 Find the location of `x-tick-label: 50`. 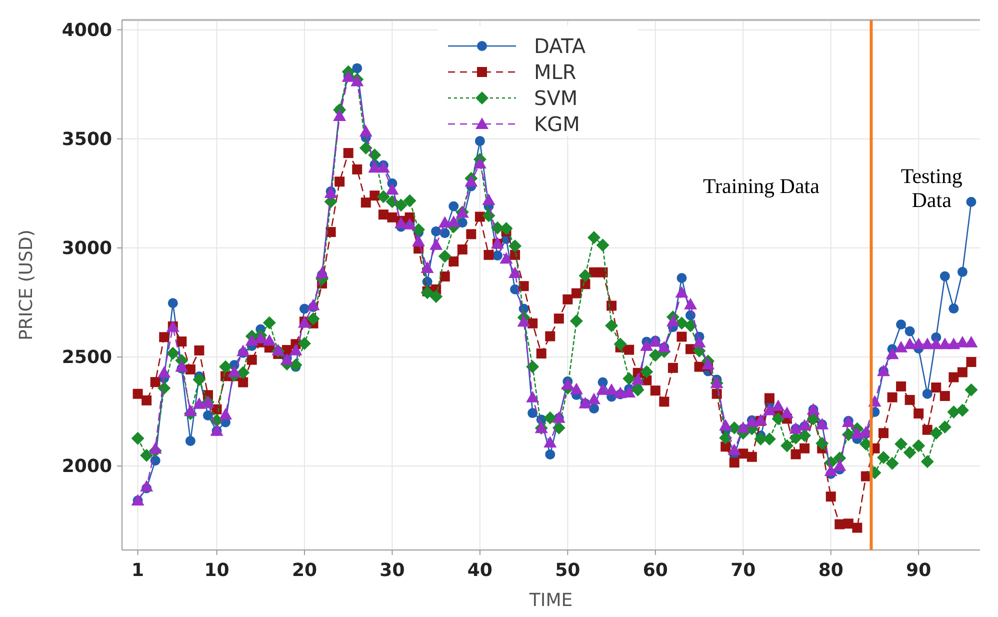

x-tick-label: 50 is located at coordinates (567, 570).